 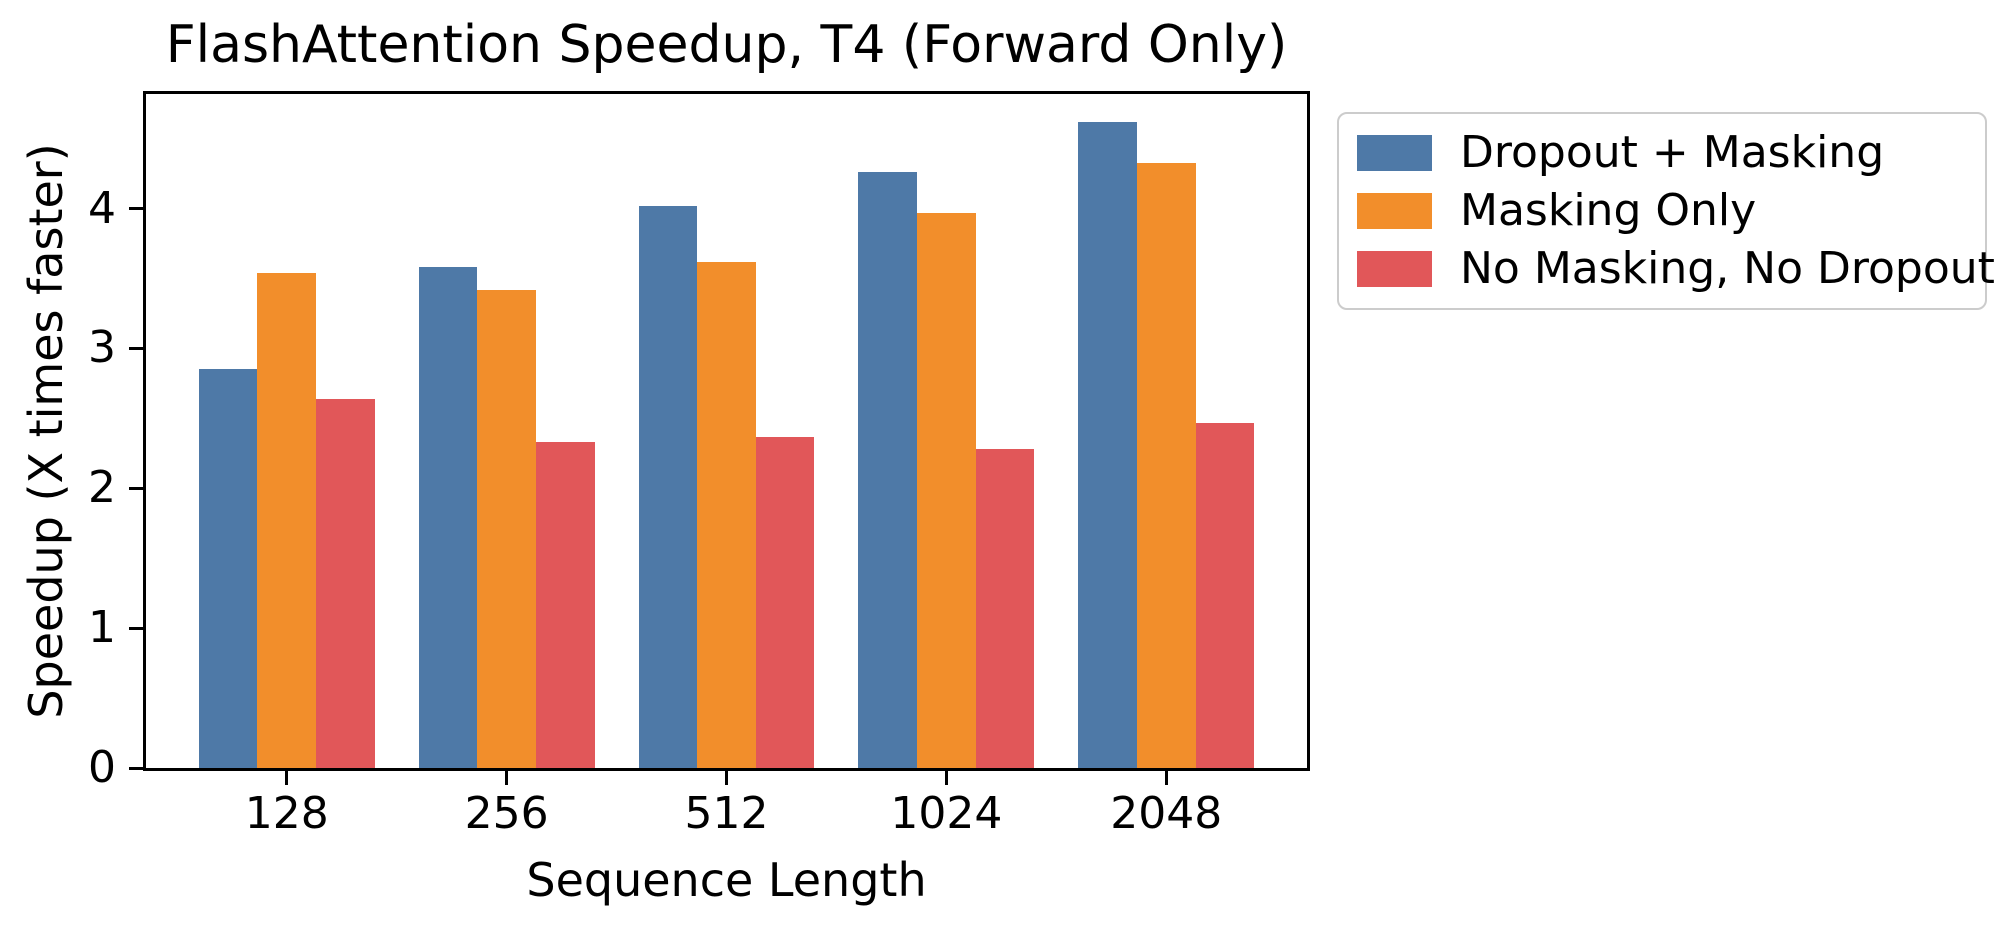 What do you see at coordinates (946, 813) in the screenshot?
I see `x-tick-label: 1024` at bounding box center [946, 813].